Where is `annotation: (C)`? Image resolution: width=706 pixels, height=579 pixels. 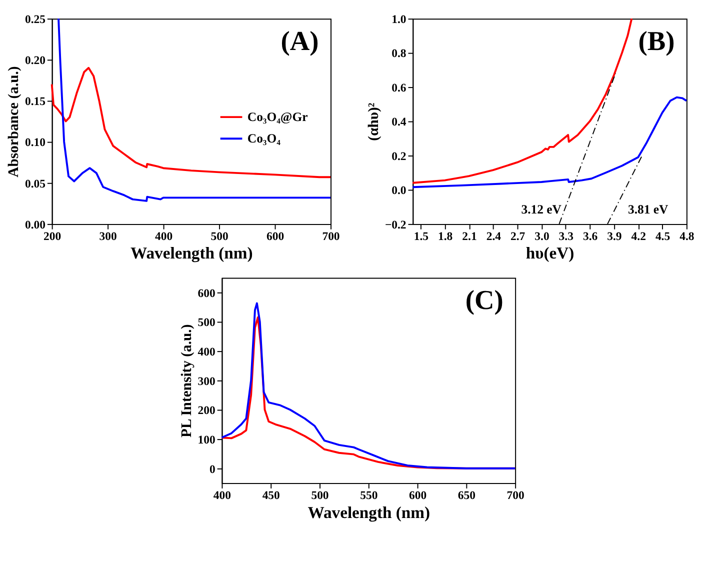 annotation: (C) is located at coordinates (484, 300).